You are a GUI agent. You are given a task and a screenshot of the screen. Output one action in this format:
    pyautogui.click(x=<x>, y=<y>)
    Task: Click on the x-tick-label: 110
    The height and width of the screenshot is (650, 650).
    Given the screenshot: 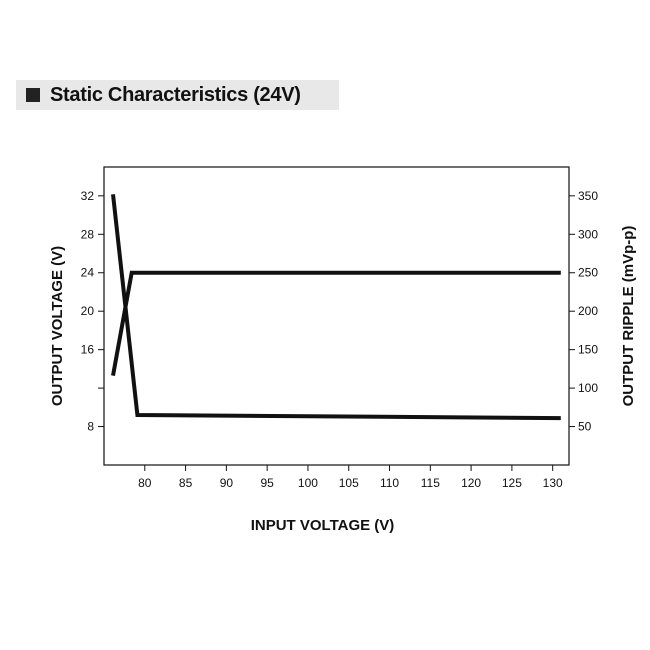 What is the action you would take?
    pyautogui.click(x=389, y=483)
    